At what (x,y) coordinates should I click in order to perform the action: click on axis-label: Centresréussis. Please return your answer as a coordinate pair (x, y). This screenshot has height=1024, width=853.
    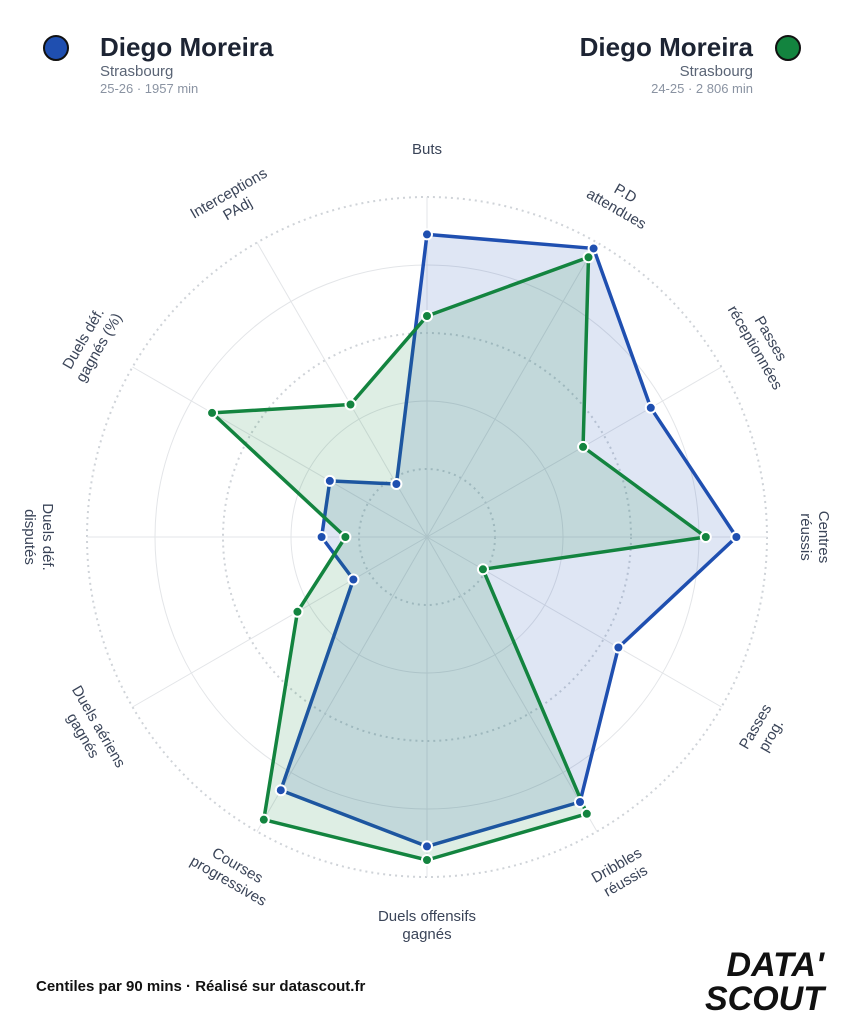
    Looking at the image, I should click on (814, 537).